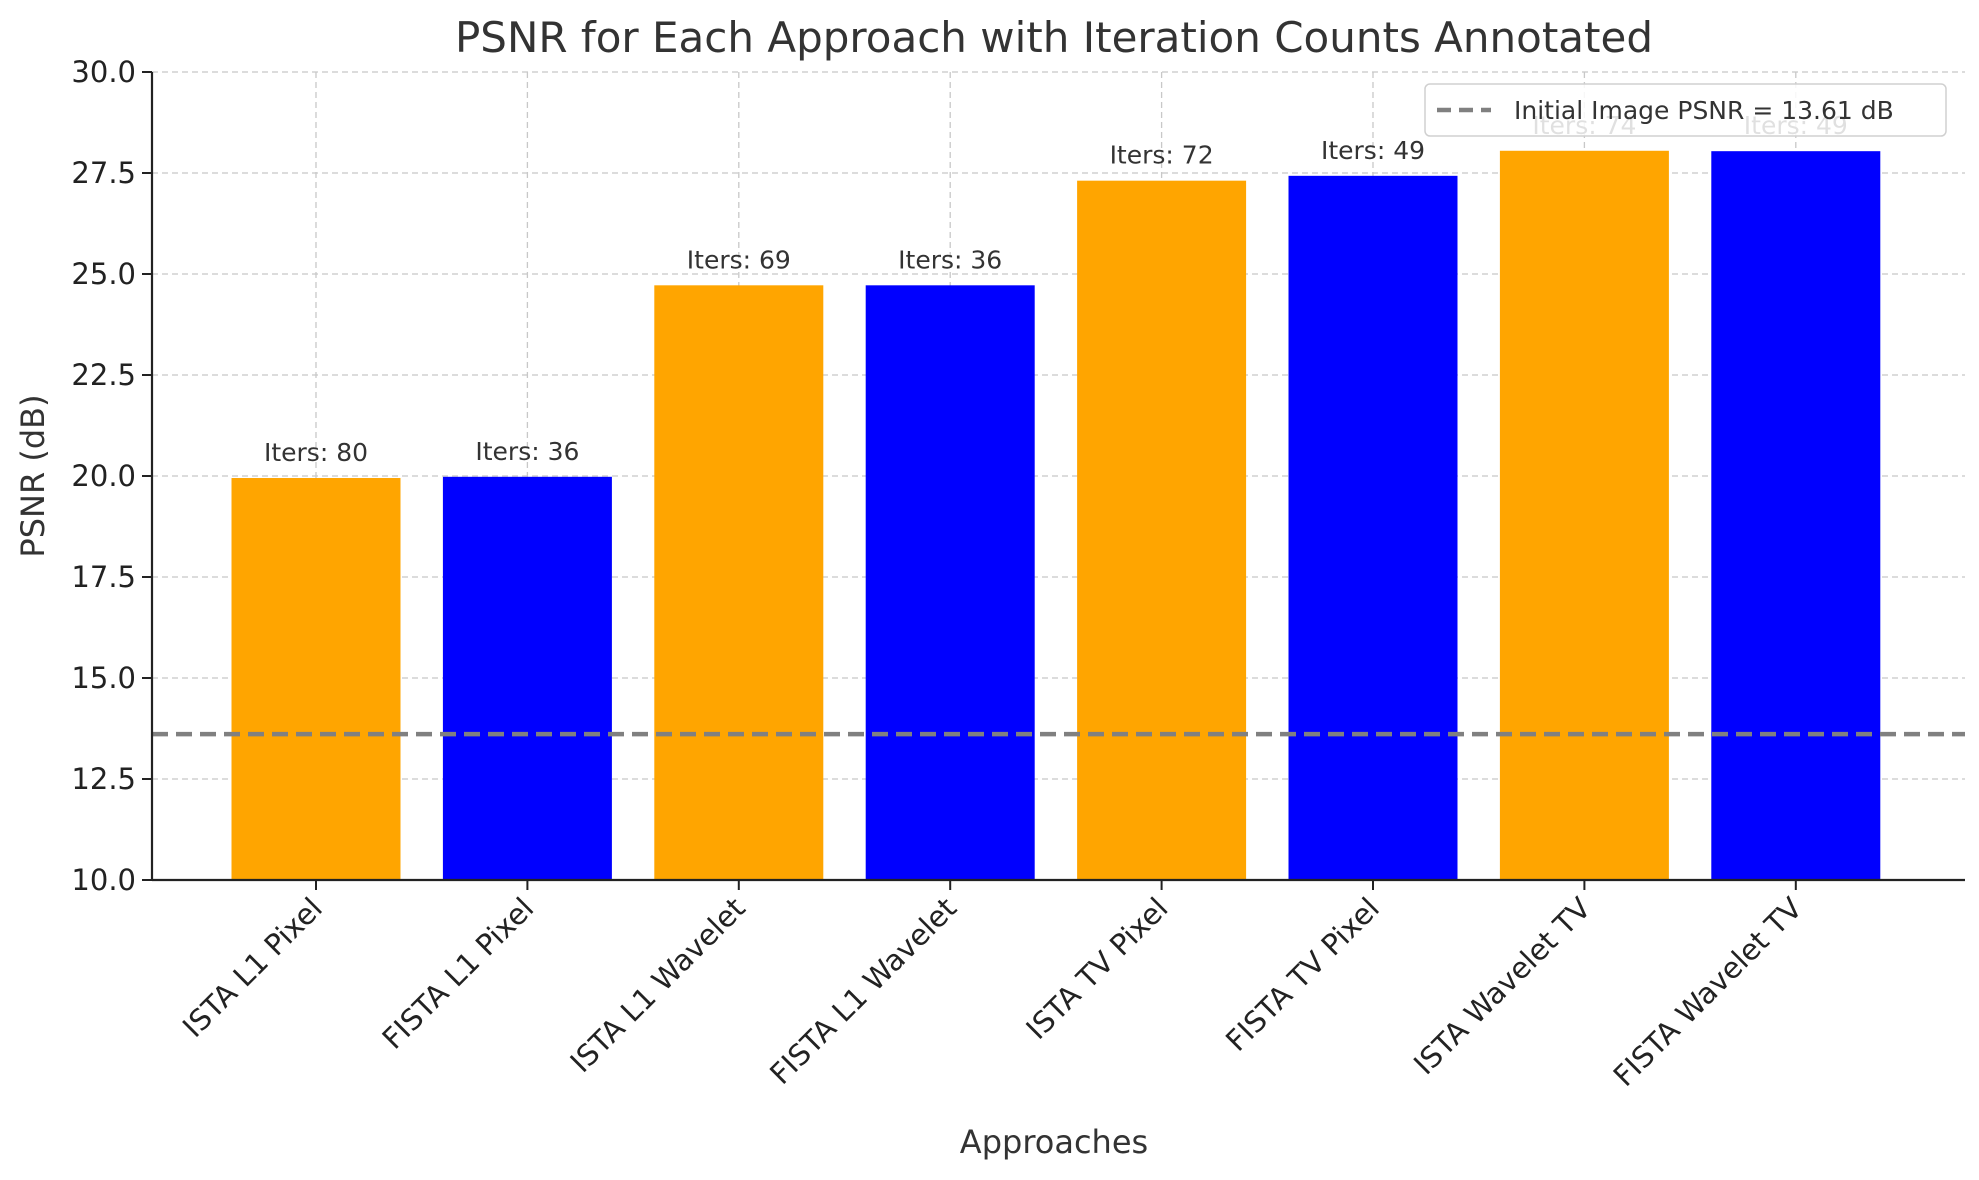 Image resolution: width=1979 pixels, height=1180 pixels. Describe the element at coordinates (103, 274) in the screenshot. I see `y-tick-label: 25.0` at that location.